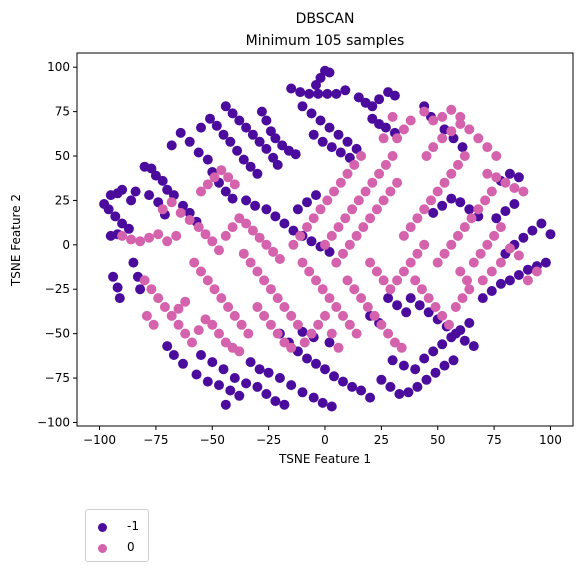 This screenshot has height=570, width=583. I want to click on x-tick-label: −75, so click(155, 440).